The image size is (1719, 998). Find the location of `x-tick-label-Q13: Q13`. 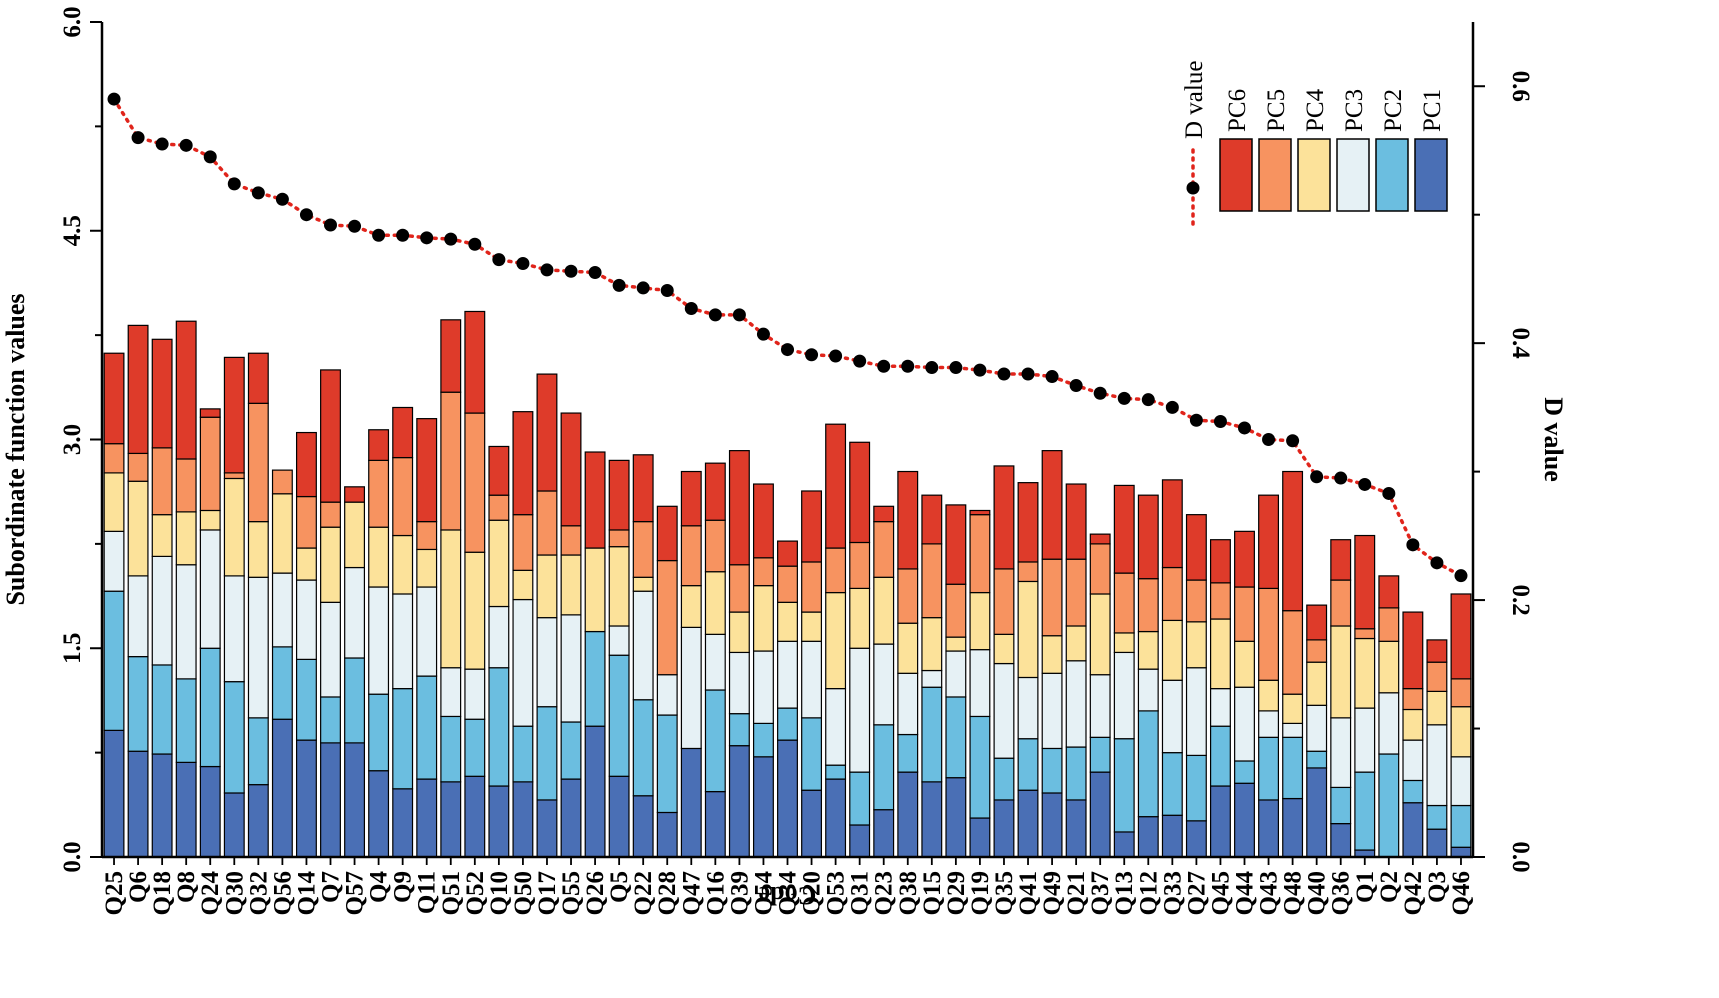

x-tick-label-Q13: Q13 is located at coordinates (1124, 893).